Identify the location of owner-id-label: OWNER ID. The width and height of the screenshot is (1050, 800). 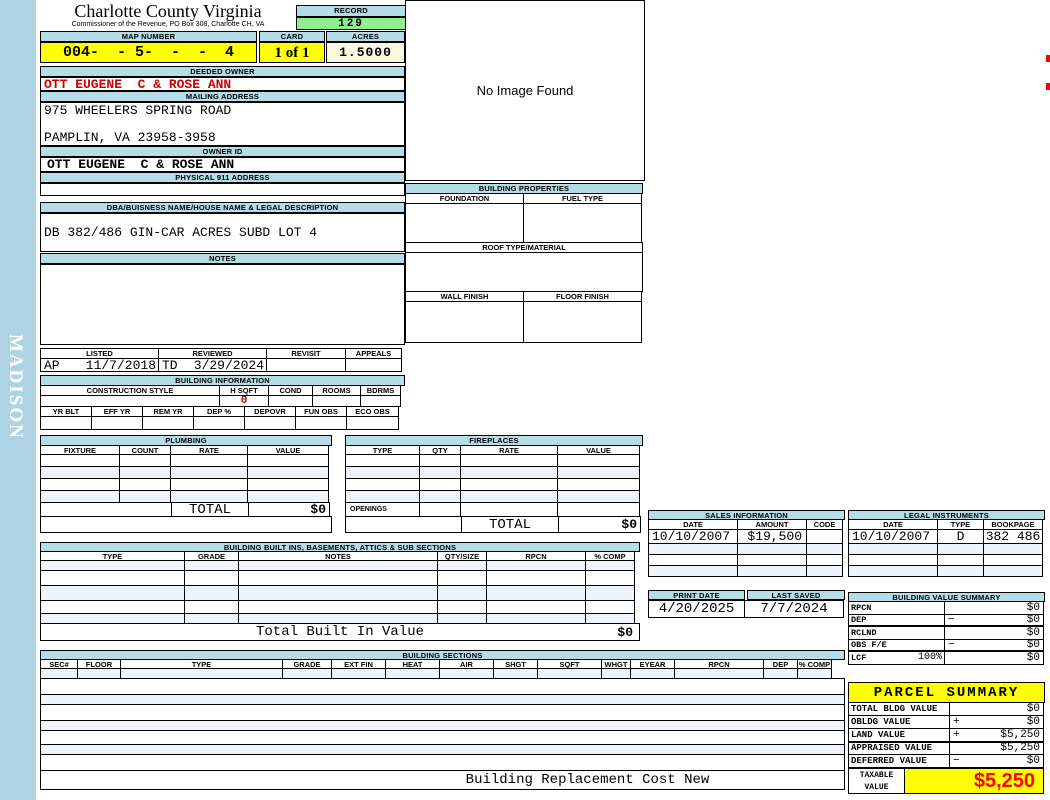
(222, 151).